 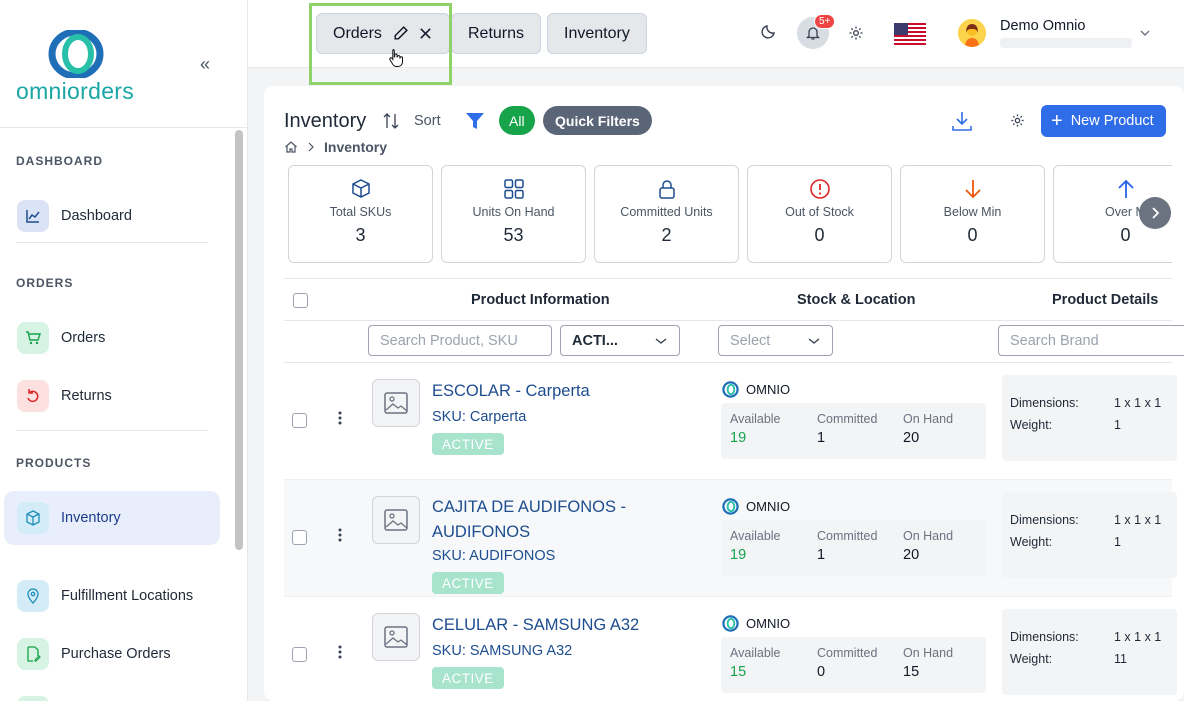 What do you see at coordinates (755, 536) in the screenshot?
I see `available-label: Available` at bounding box center [755, 536].